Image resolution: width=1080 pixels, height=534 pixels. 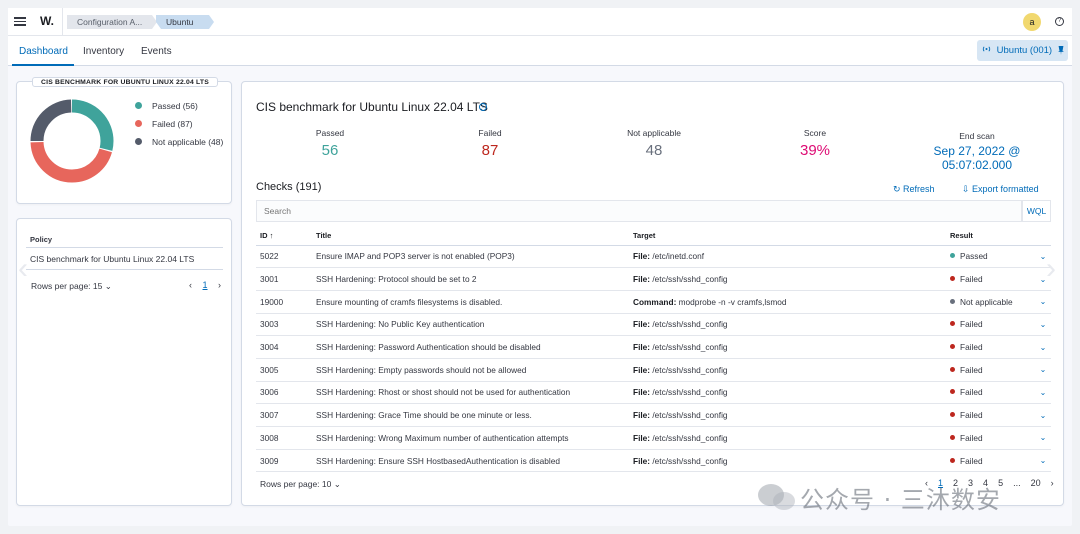 I want to click on help-icon: ?, so click(x=1059, y=21).